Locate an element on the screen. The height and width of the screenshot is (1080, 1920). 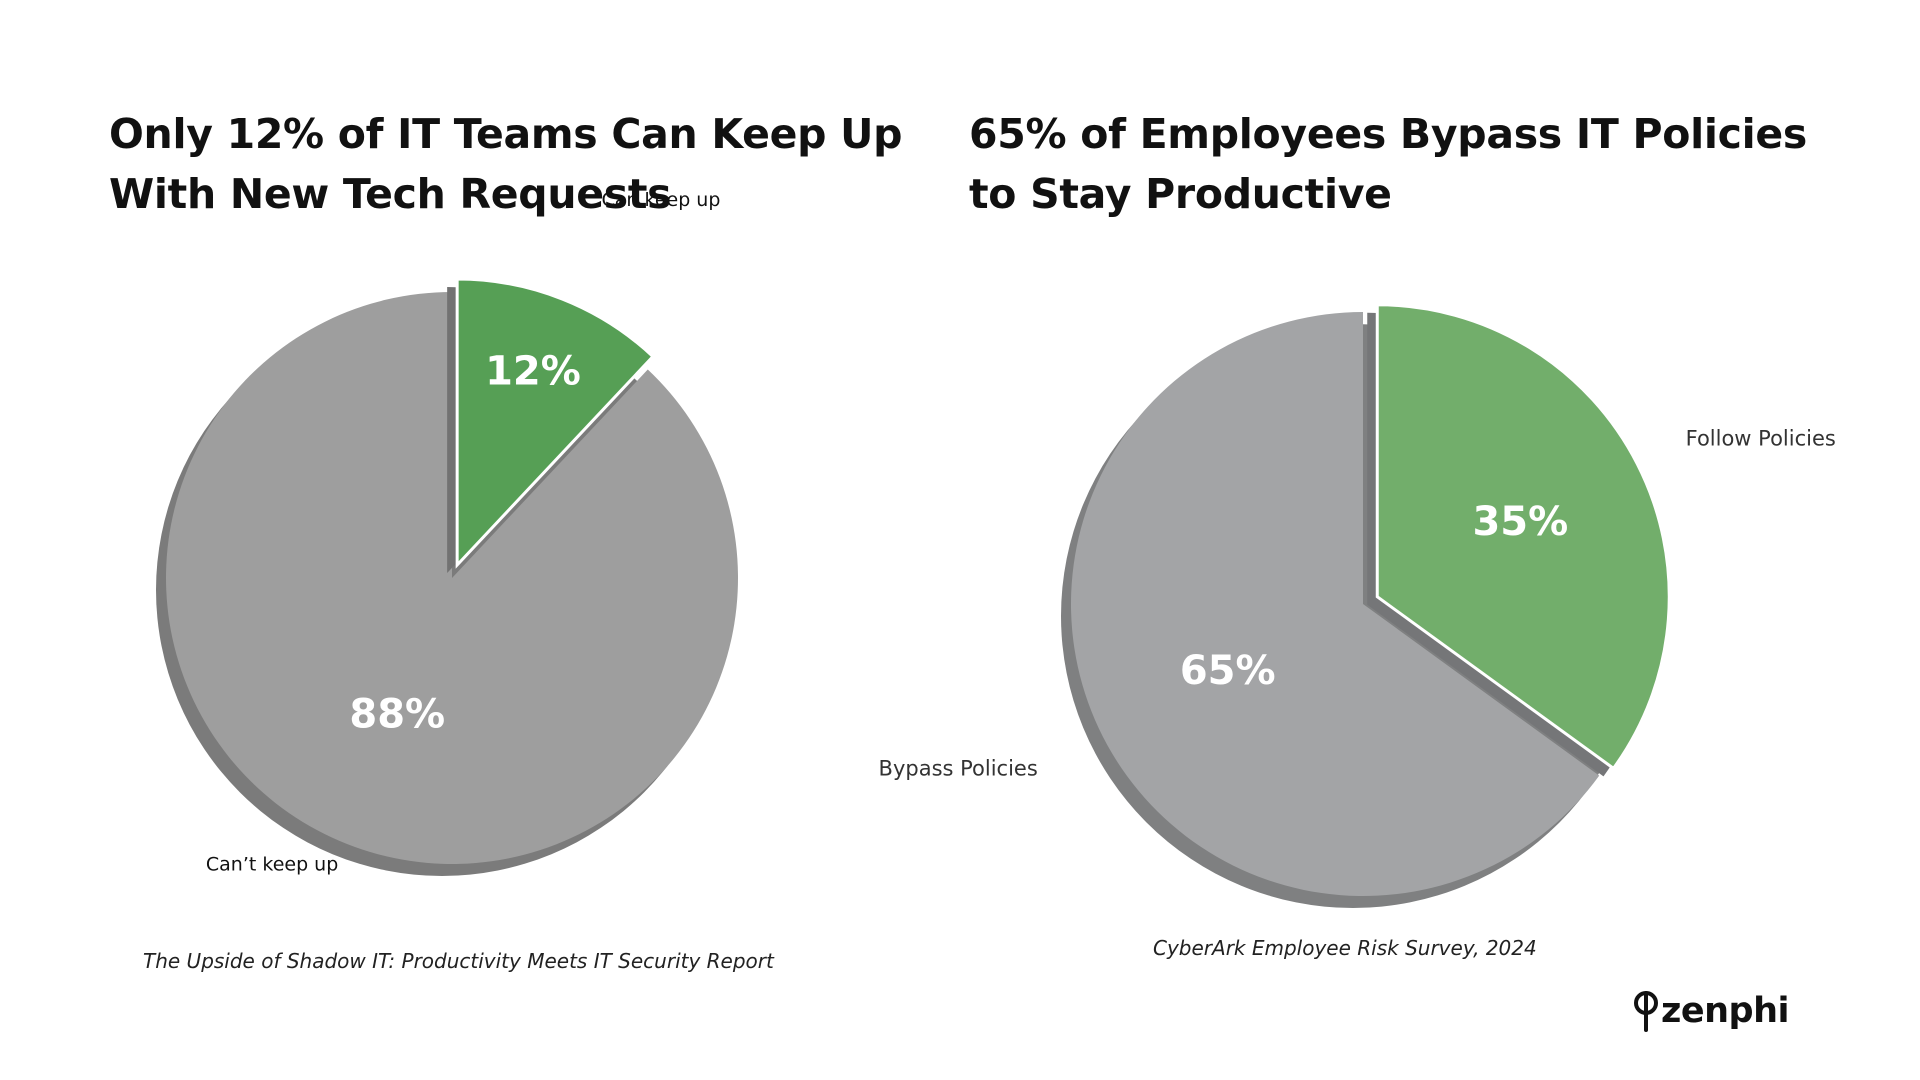
left-pie-slice-can-keep-up is located at coordinates (555, 423).